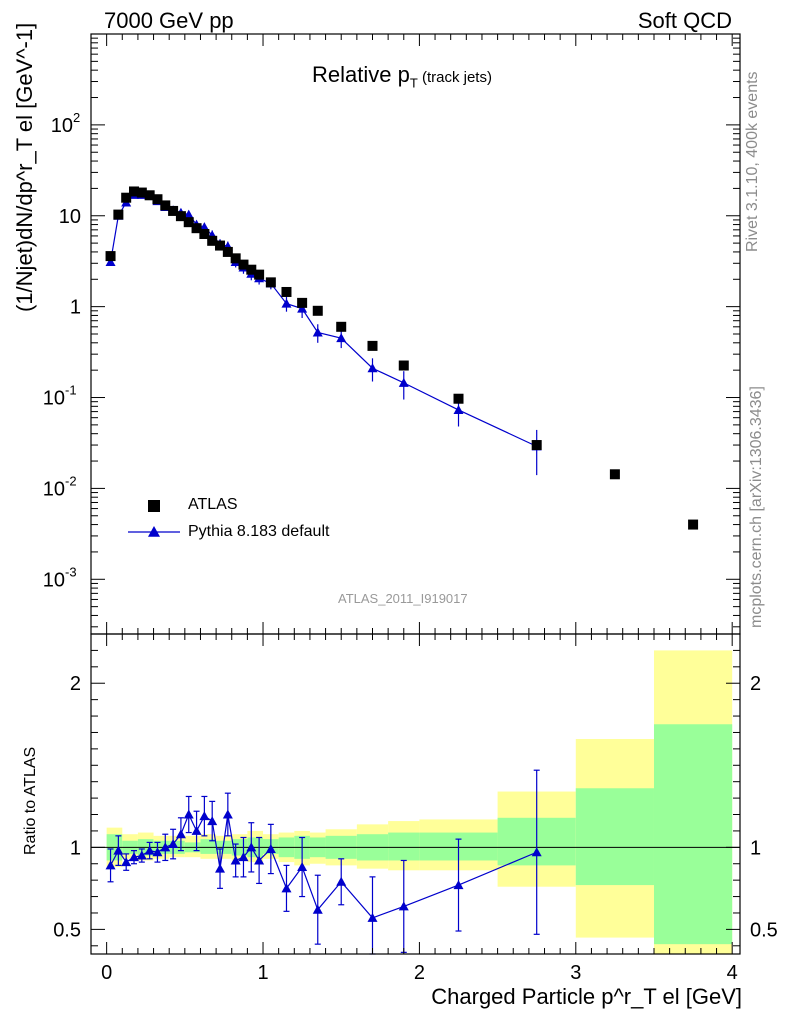 This screenshot has width=786, height=1024. What do you see at coordinates (262, 973) in the screenshot?
I see `x-tick-label: 1` at bounding box center [262, 973].